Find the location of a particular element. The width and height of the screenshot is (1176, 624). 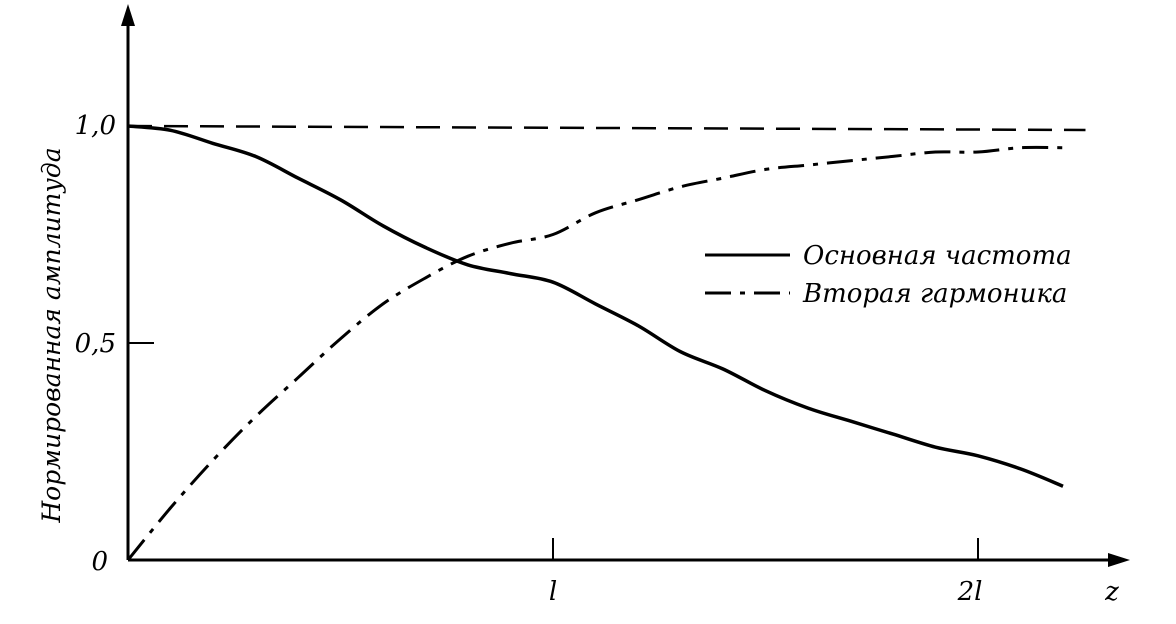

x-axis-arrow is located at coordinates (1119, 560).